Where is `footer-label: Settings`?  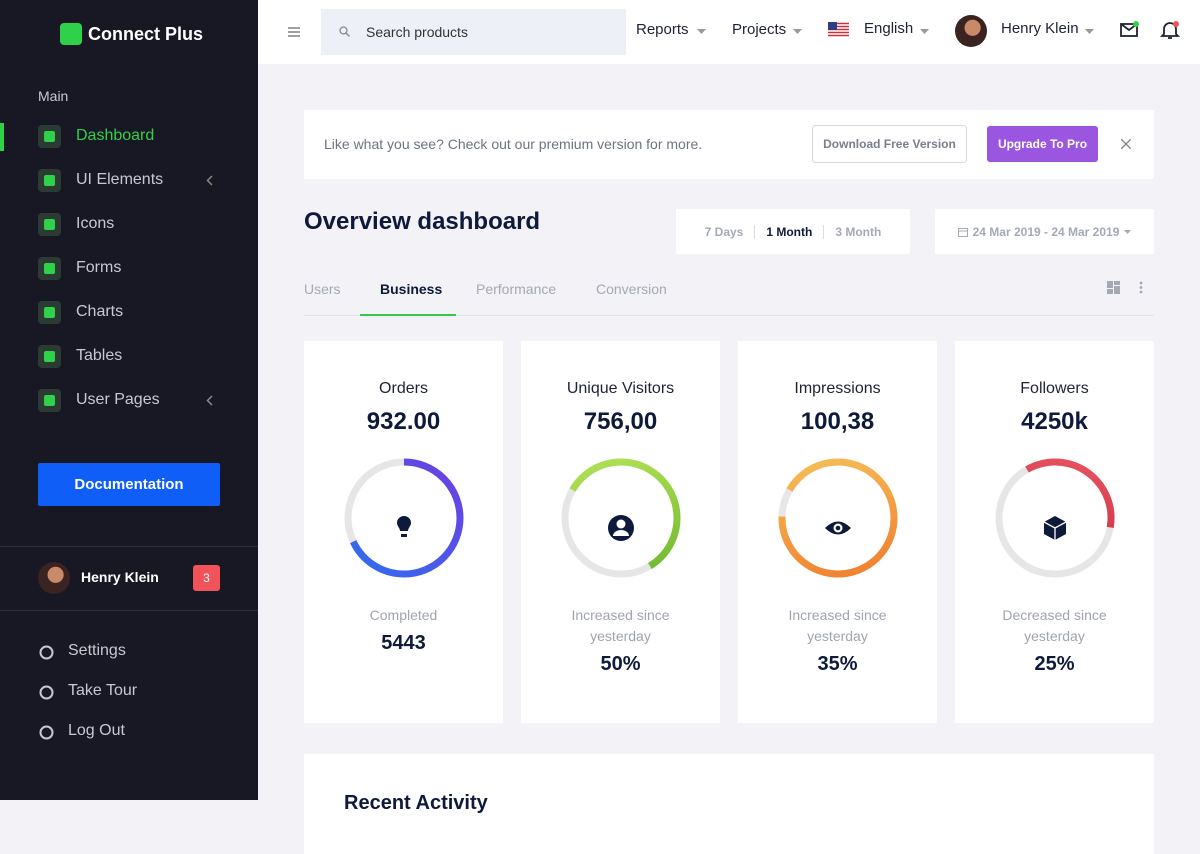 footer-label: Settings is located at coordinates (97, 650).